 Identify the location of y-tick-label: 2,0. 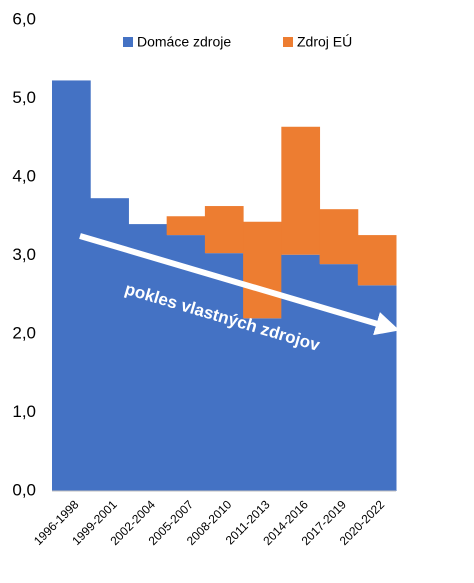
(24, 332).